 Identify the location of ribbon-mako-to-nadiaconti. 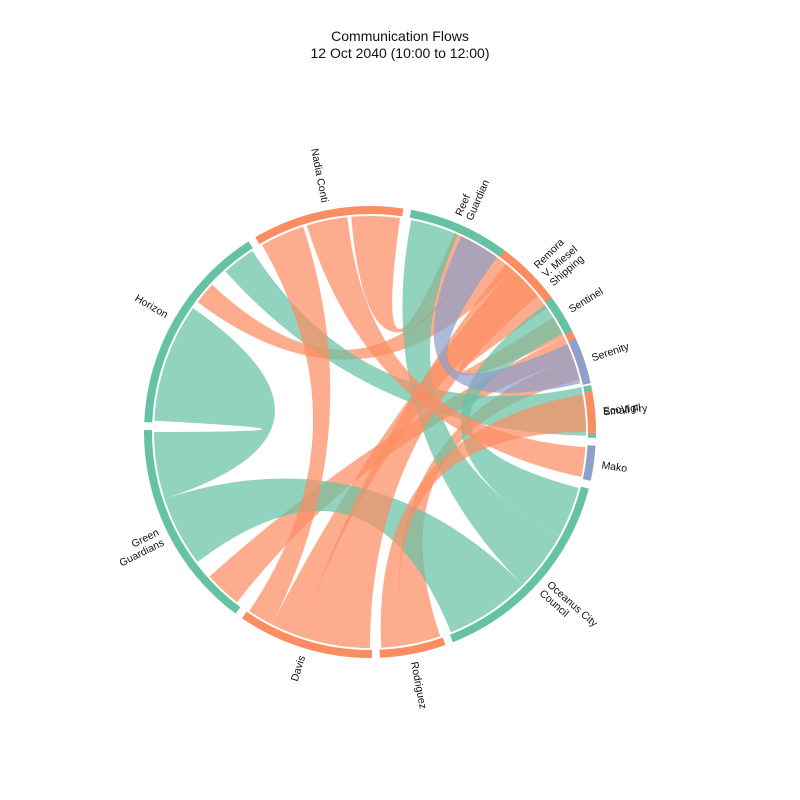
(446, 347).